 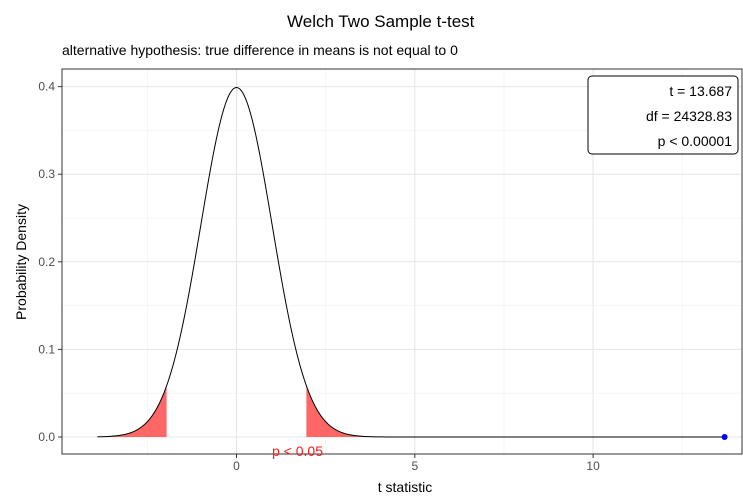 I want to click on y-tick-label: 0.3, so click(x=46, y=174).